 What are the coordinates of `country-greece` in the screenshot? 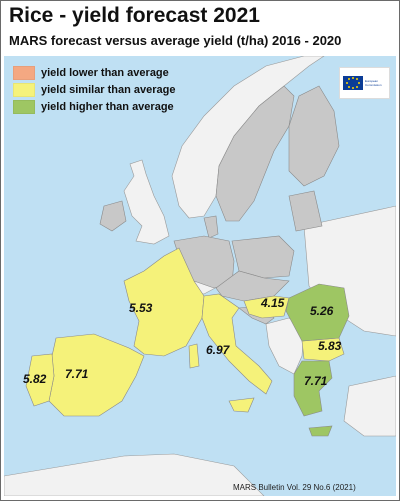 It's located at (313, 388).